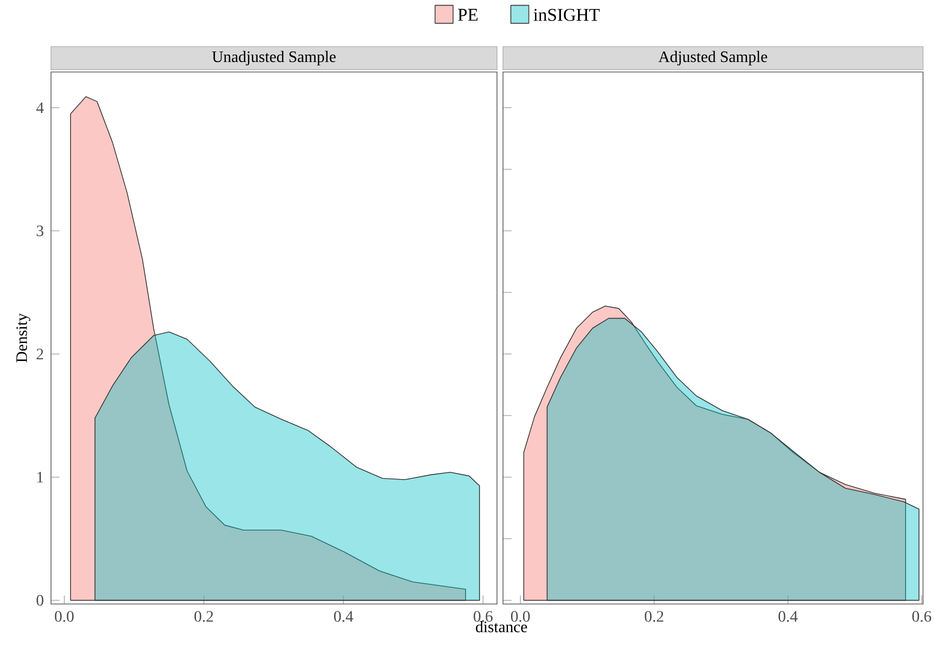 Image resolution: width=935 pixels, height=646 pixels. I want to click on chart-title: Adjusted Sample, so click(713, 58).